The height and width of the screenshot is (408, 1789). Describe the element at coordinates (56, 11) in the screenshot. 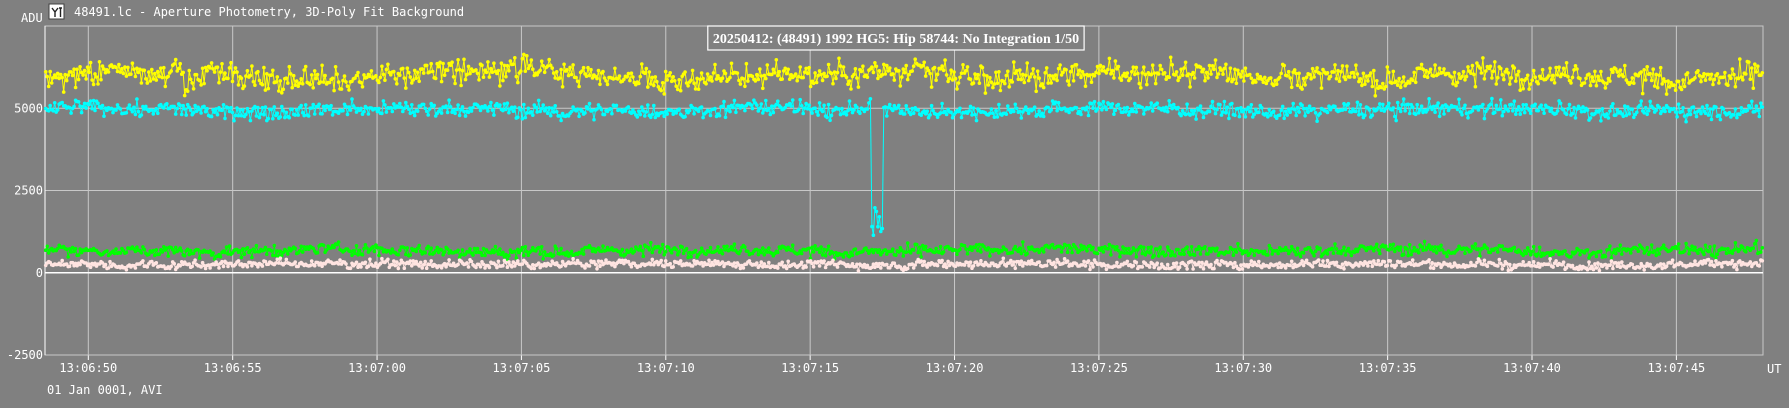

I see `app-icon` at that location.